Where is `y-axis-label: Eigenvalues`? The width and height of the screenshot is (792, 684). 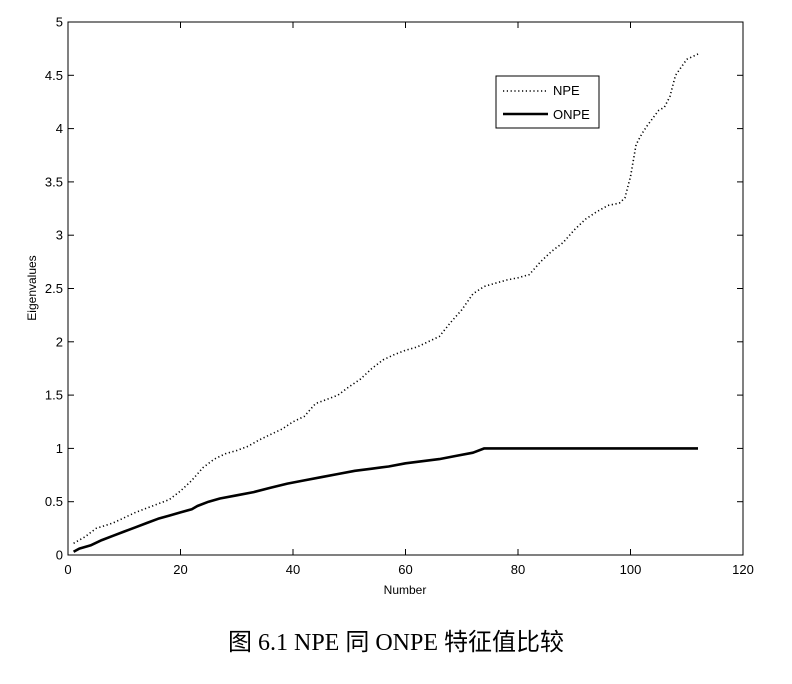 y-axis-label: Eigenvalues is located at coordinates (32, 287).